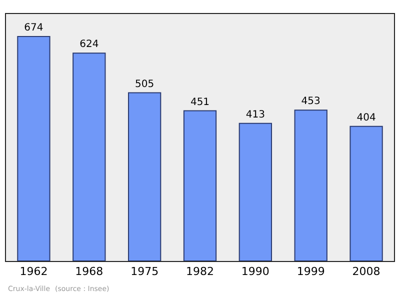 The width and height of the screenshot is (400, 299). Describe the element at coordinates (255, 271) in the screenshot. I see `x-tick-label: 1990` at that location.